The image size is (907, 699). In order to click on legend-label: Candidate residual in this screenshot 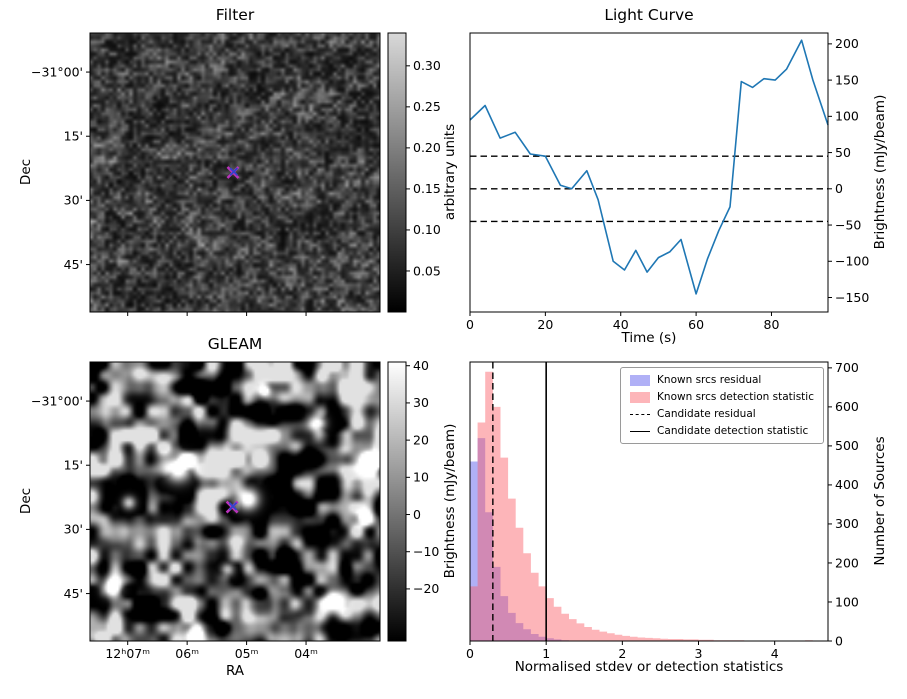, I will do `click(706, 414)`.